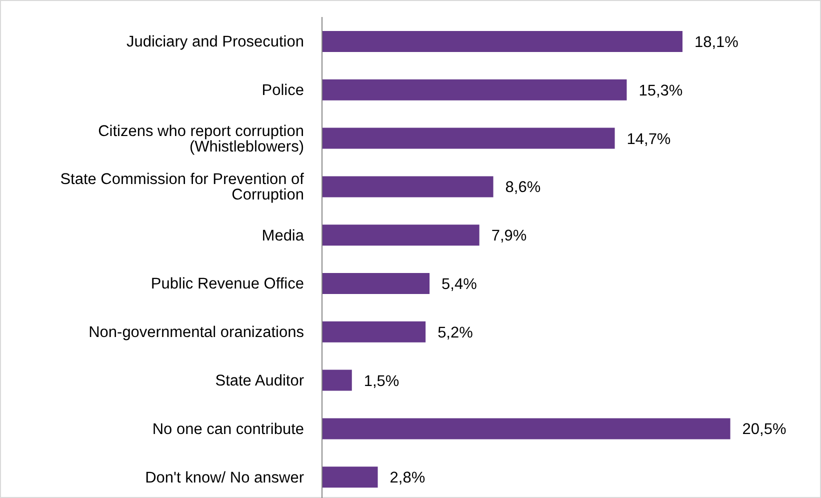 The image size is (821, 498). What do you see at coordinates (259, 381) in the screenshot?
I see `y-tick-label: State Auditor` at bounding box center [259, 381].